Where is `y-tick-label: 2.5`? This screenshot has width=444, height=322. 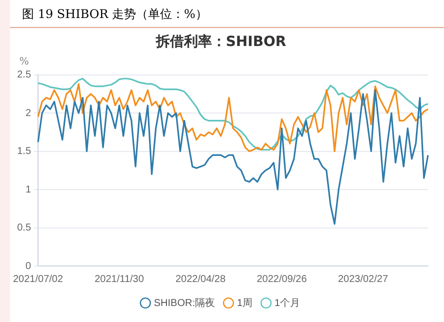 y-tick-label: 2.5 is located at coordinates (24, 75).